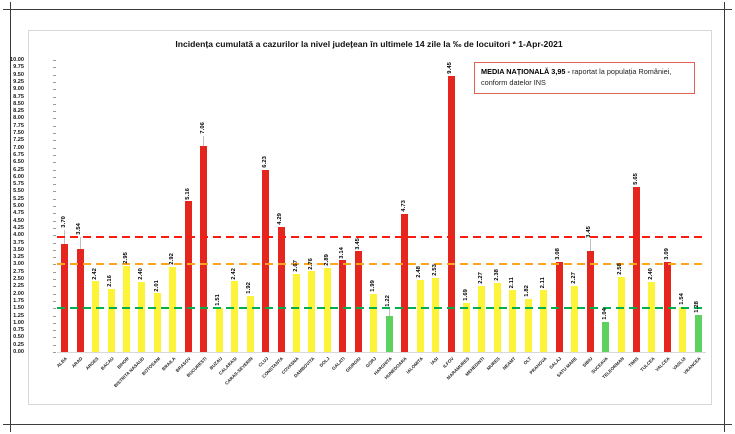  I want to click on bar-value-label: 2.11, so click(512, 283).